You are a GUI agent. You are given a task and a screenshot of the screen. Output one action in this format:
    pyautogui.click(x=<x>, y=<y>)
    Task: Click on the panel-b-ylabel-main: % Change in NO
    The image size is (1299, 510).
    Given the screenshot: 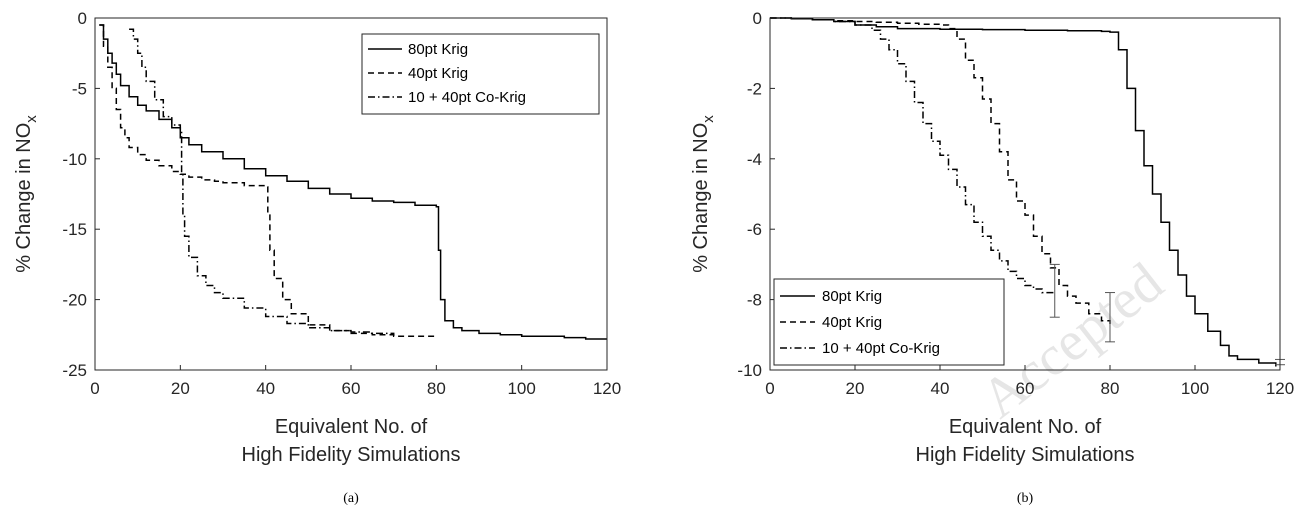 What is the action you would take?
    pyautogui.click(x=701, y=198)
    